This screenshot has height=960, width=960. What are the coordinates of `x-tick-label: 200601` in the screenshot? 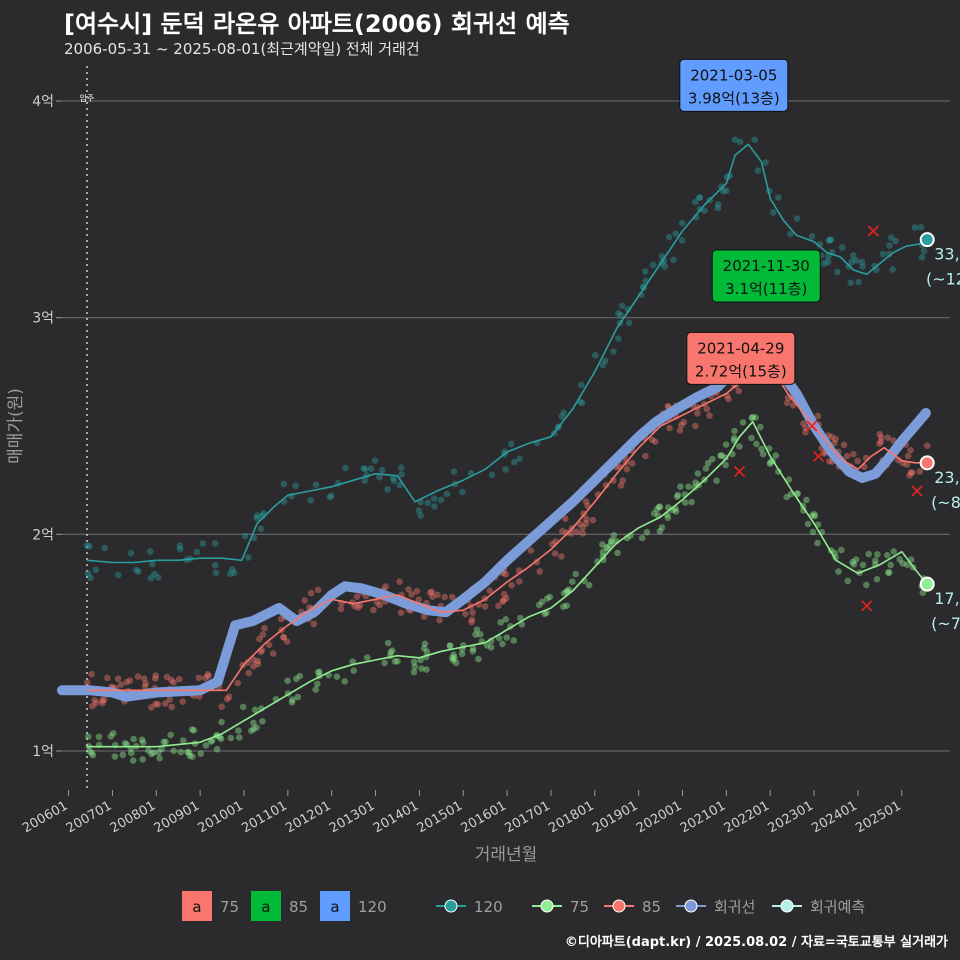 It's located at (45, 817).